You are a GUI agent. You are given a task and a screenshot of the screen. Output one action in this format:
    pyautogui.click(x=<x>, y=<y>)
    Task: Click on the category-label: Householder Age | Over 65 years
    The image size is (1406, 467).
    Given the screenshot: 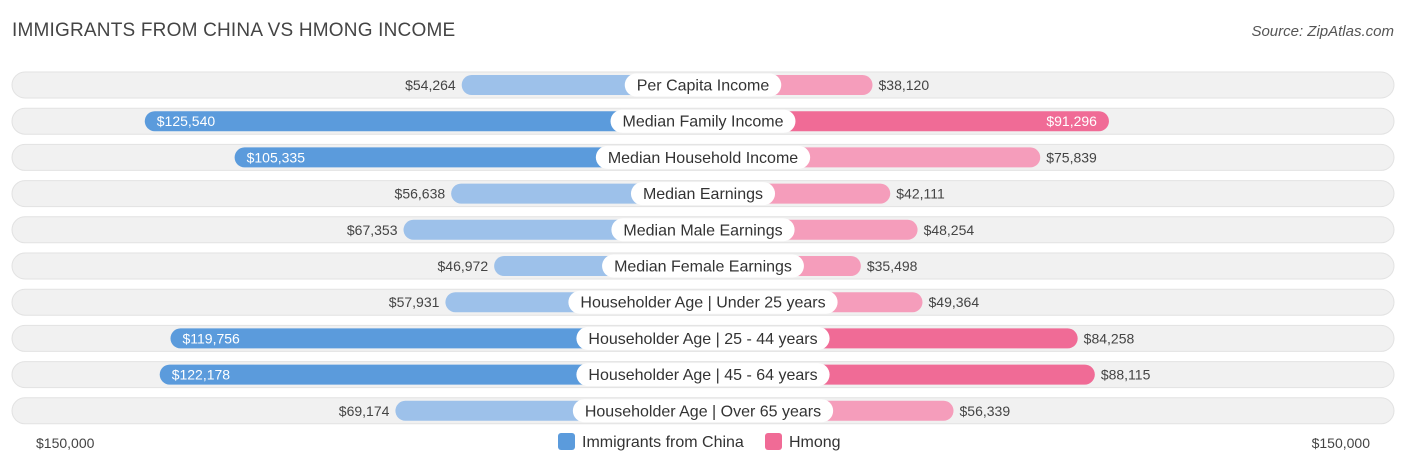 What is the action you would take?
    pyautogui.click(x=703, y=411)
    